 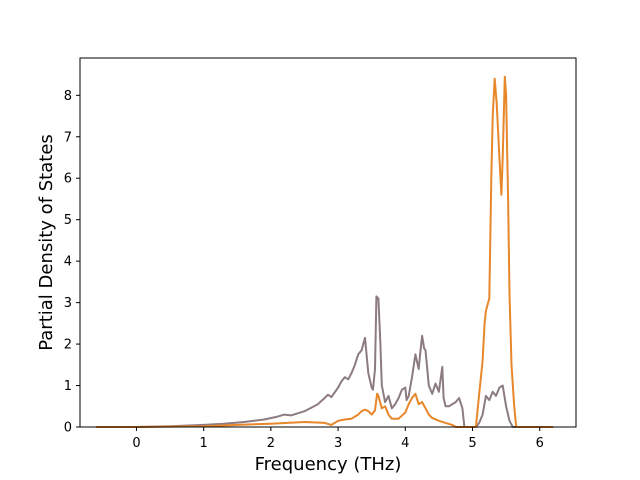 What do you see at coordinates (204, 443) in the screenshot?
I see `x-tick-label: 1` at bounding box center [204, 443].